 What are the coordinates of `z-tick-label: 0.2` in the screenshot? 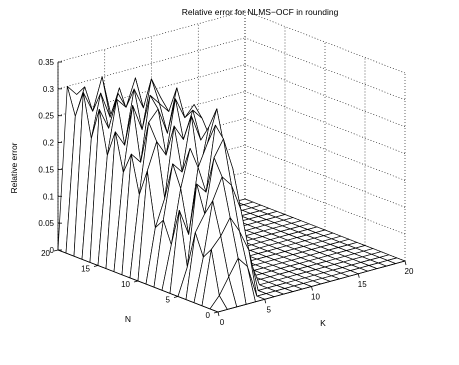 It's located at (49, 143).